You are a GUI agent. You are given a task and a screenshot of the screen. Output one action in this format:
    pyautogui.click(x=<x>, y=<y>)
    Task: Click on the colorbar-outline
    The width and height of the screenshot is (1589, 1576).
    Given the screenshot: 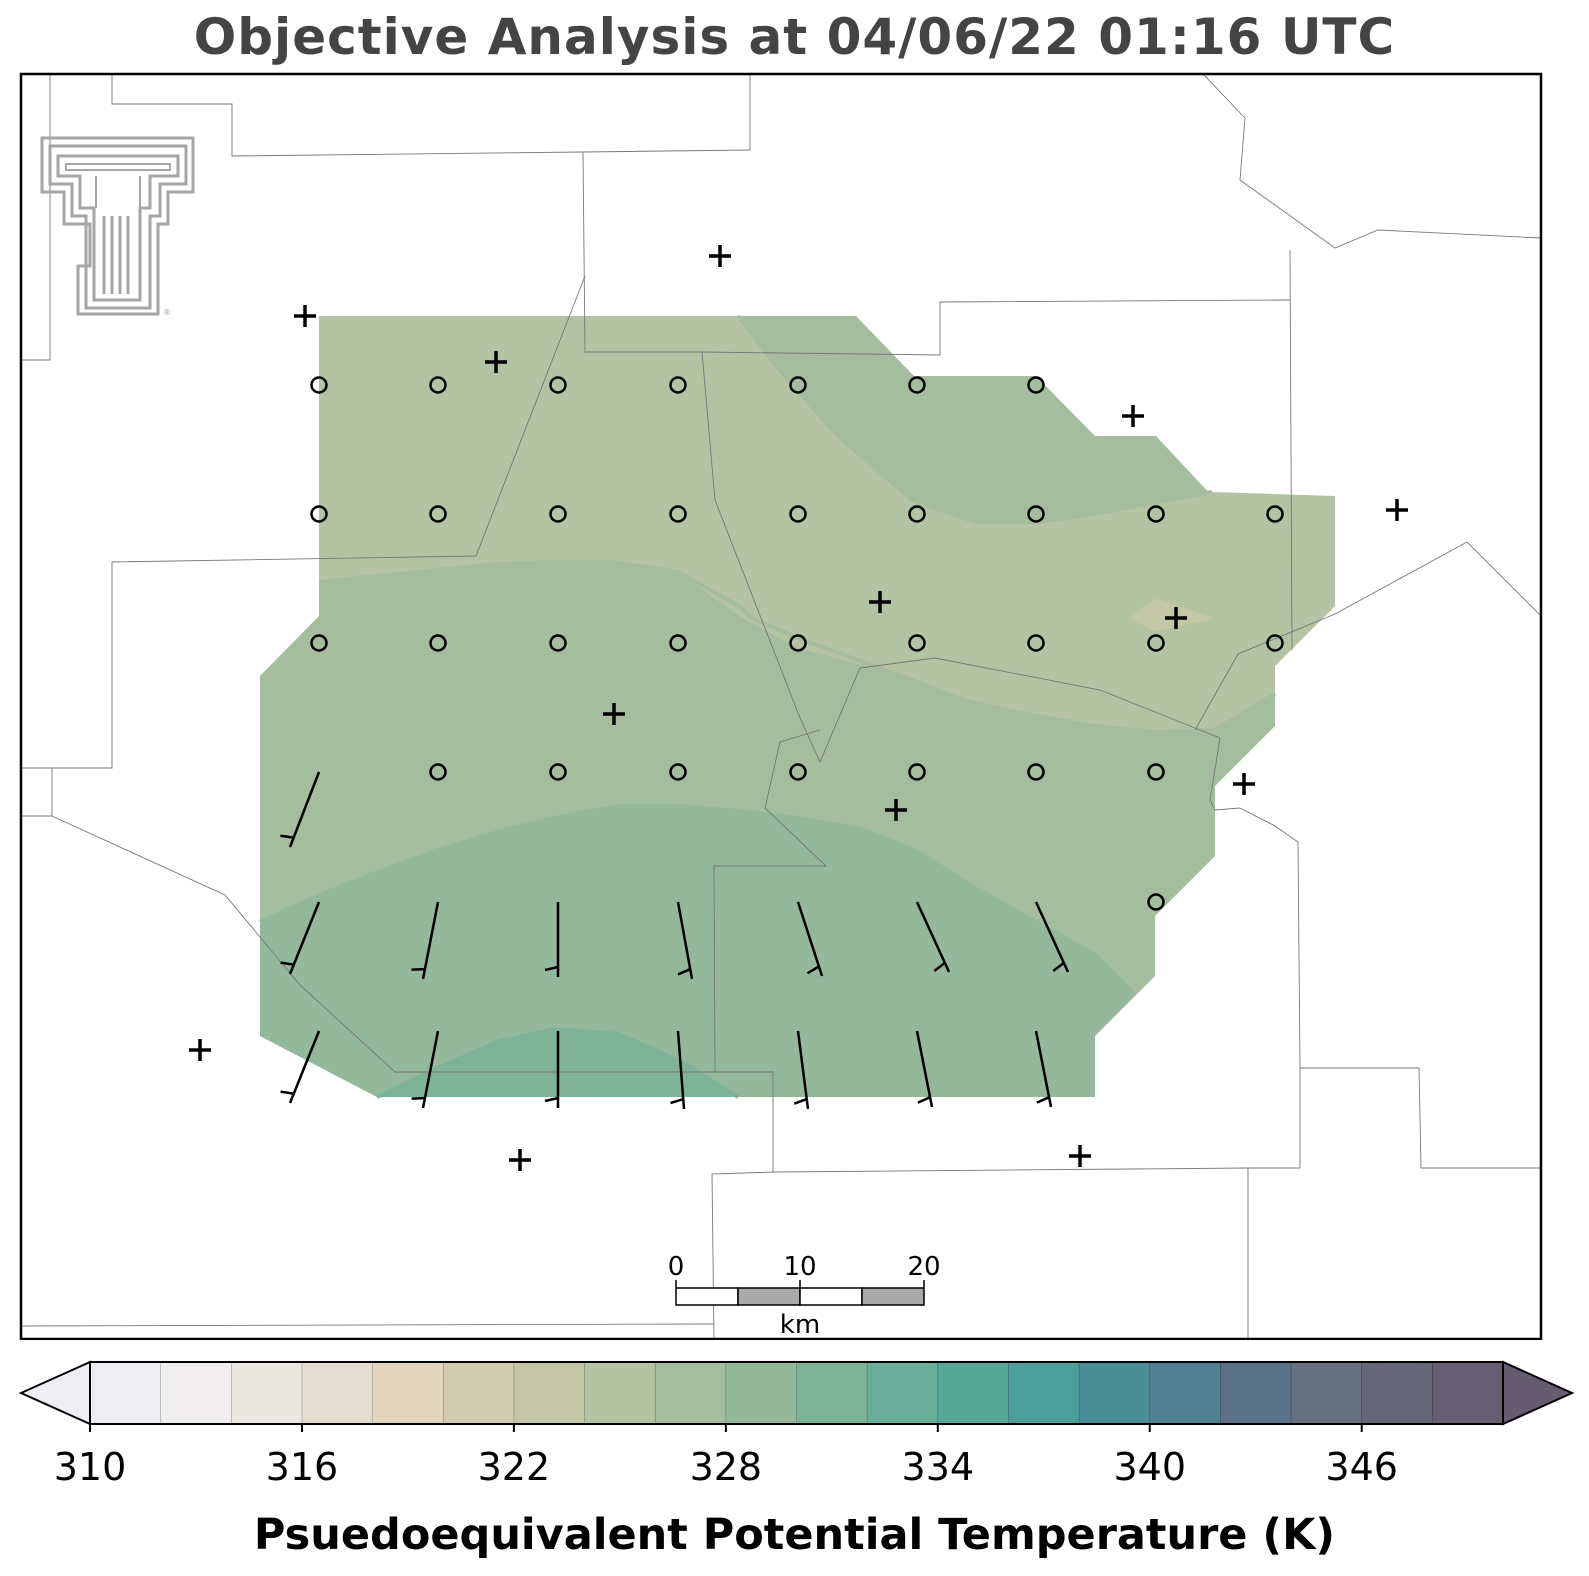 What is the action you would take?
    pyautogui.click(x=796, y=1393)
    